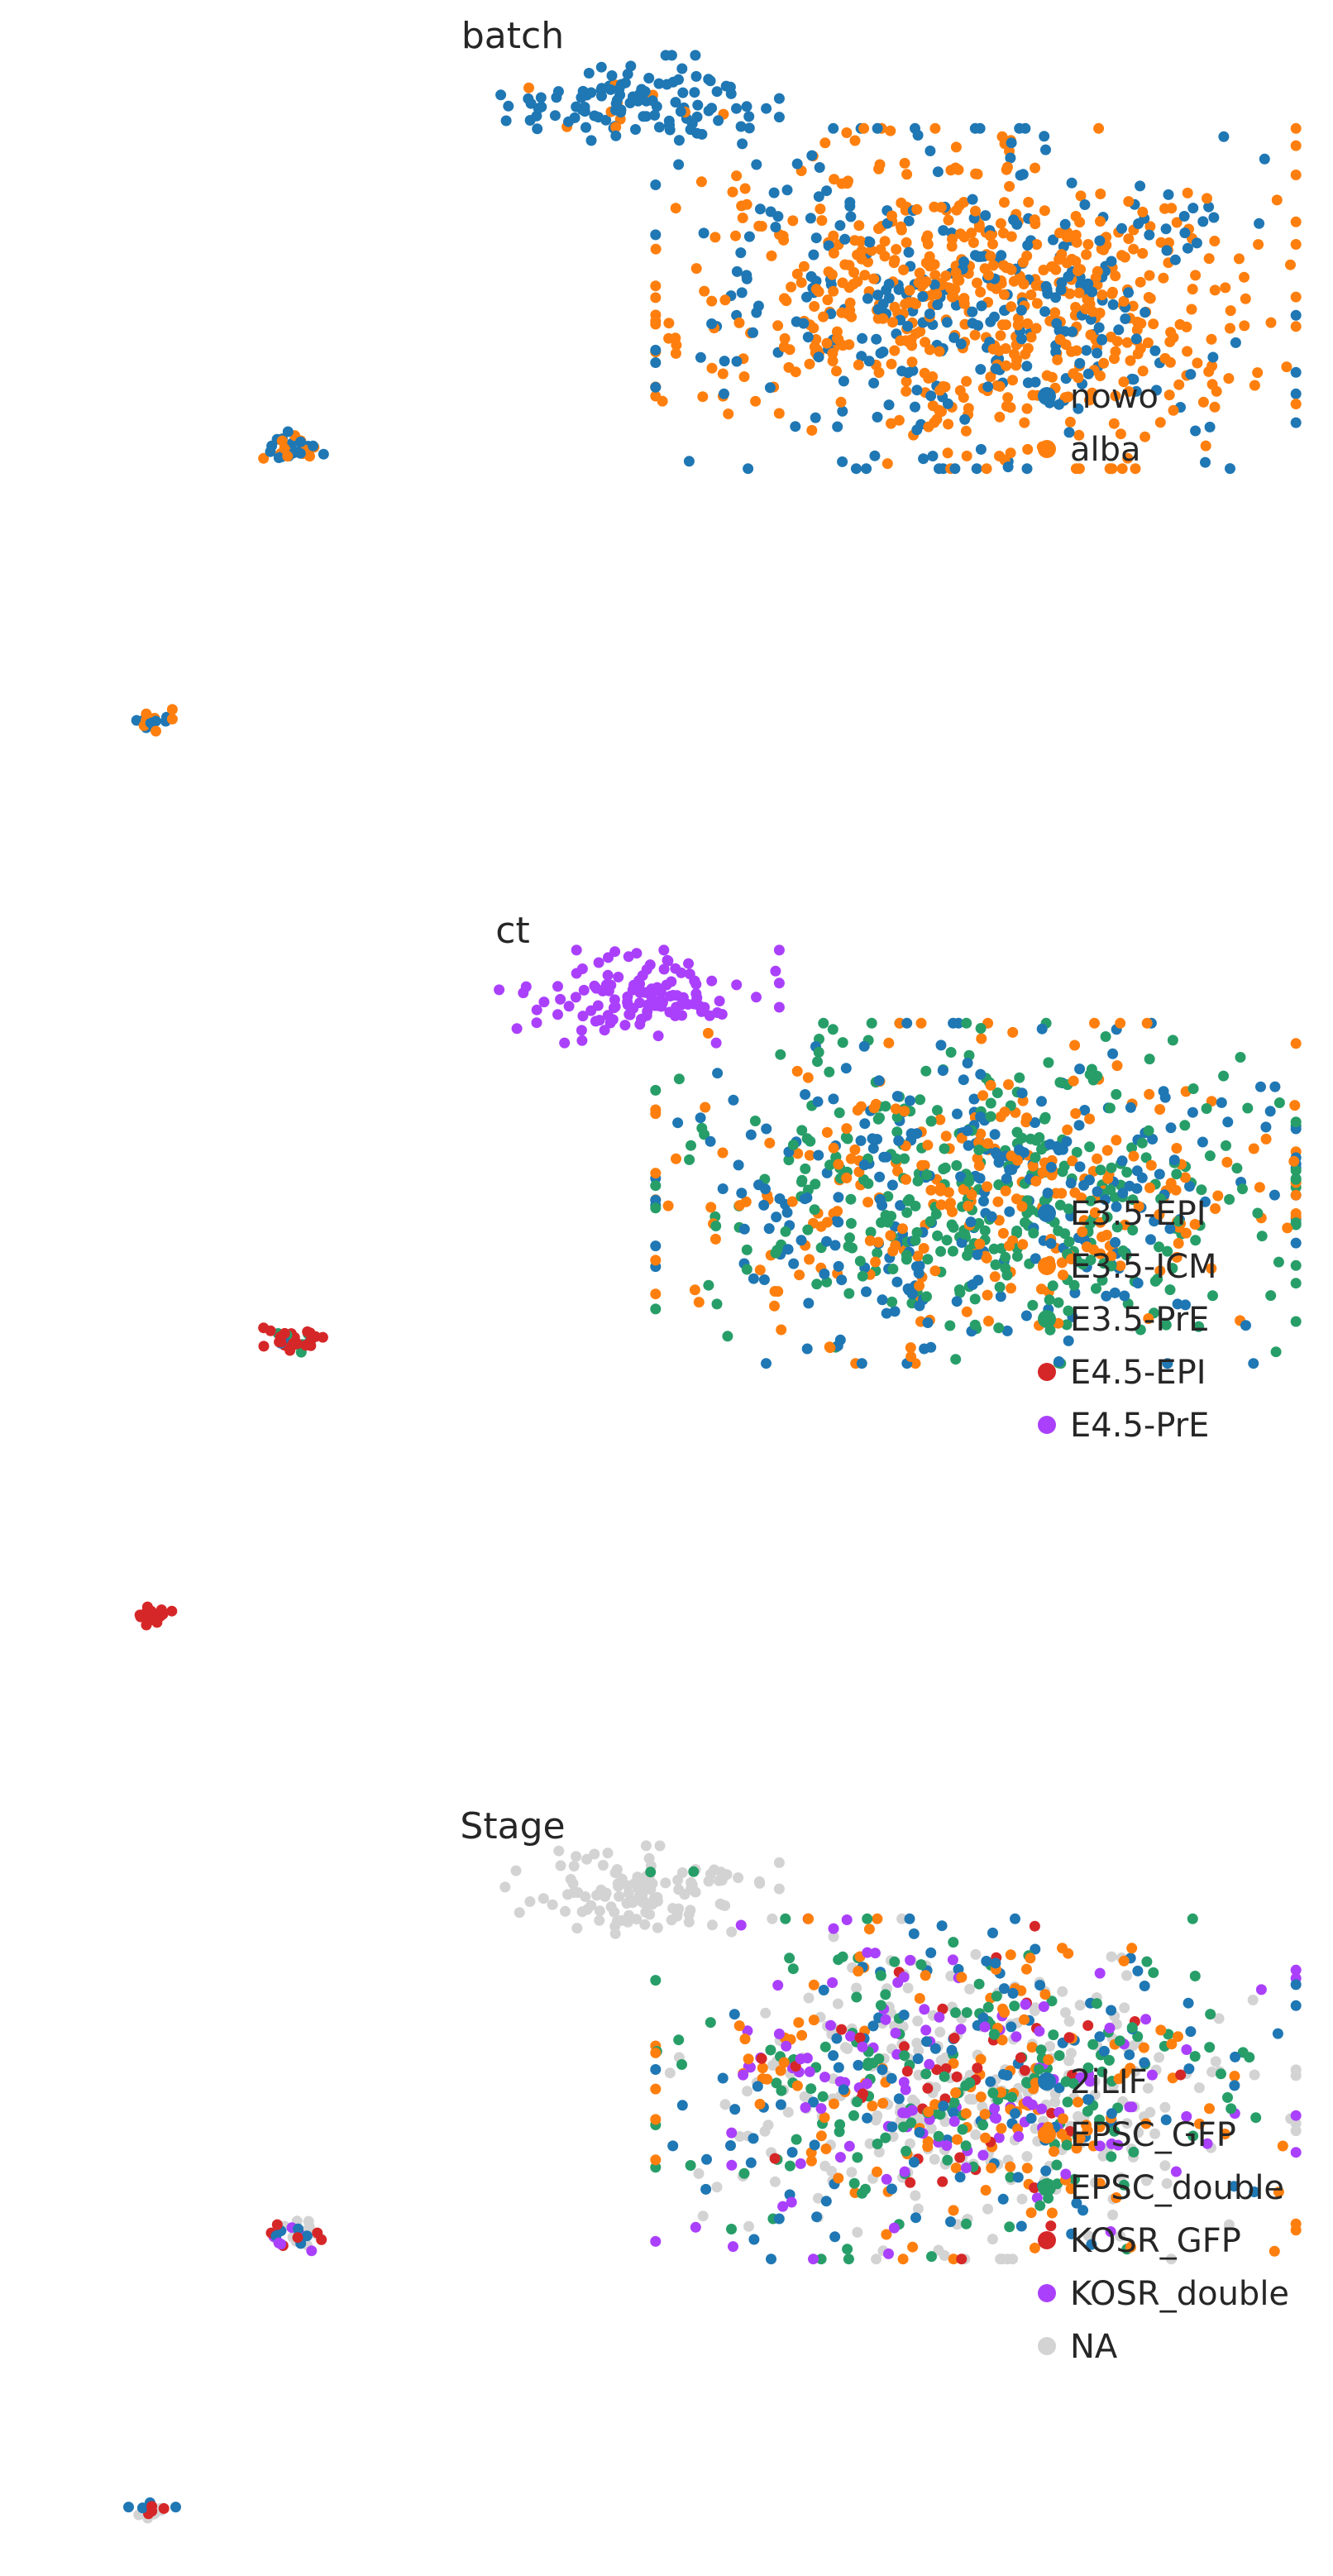  What do you see at coordinates (1105, 450) in the screenshot?
I see `legend-label: alba` at bounding box center [1105, 450].